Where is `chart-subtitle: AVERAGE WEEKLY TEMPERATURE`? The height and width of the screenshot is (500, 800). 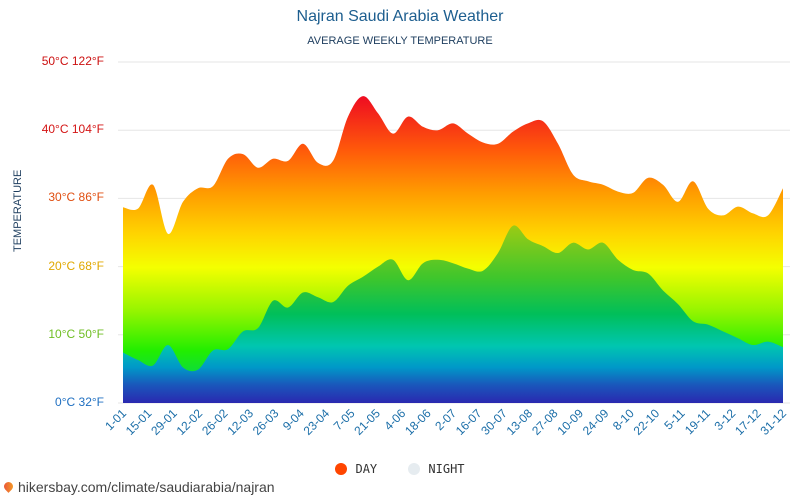 chart-subtitle: AVERAGE WEEKLY TEMPERATURE is located at coordinates (400, 41).